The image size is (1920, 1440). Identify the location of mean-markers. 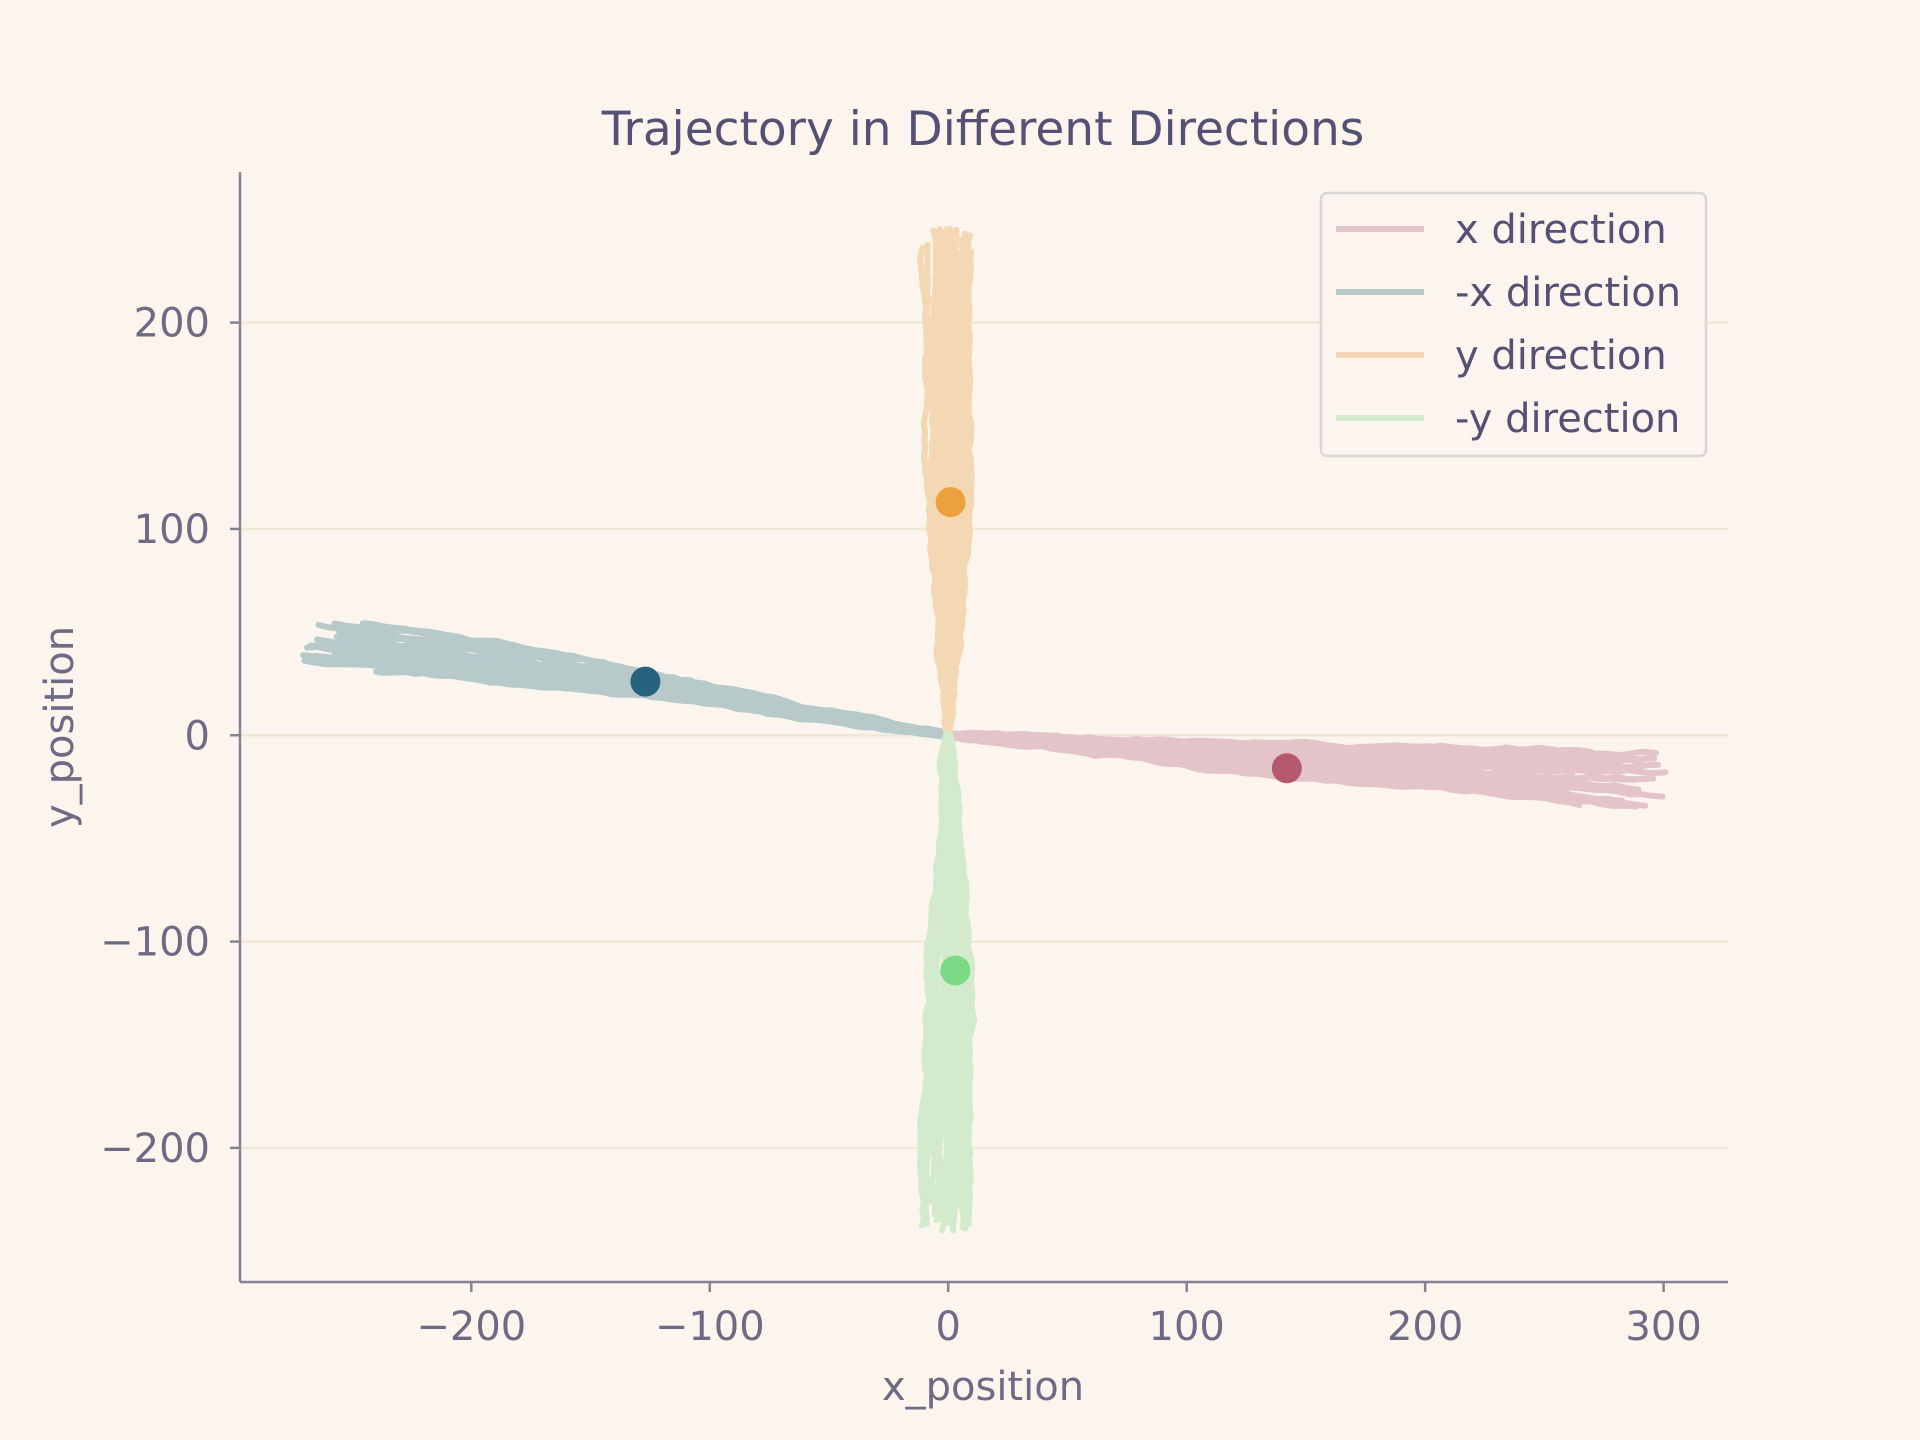
(966, 736).